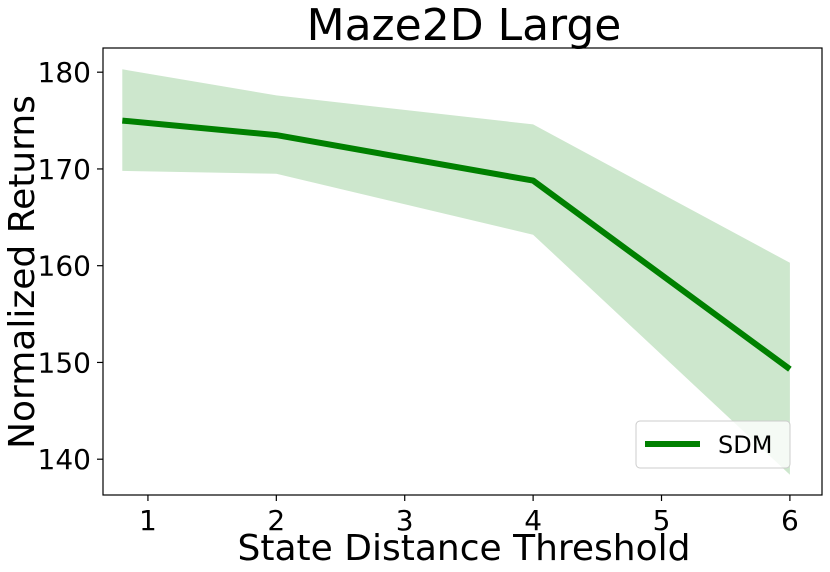 The height and width of the screenshot is (572, 830). What do you see at coordinates (745, 445) in the screenshot?
I see `legend-label-sdm: SDM` at bounding box center [745, 445].